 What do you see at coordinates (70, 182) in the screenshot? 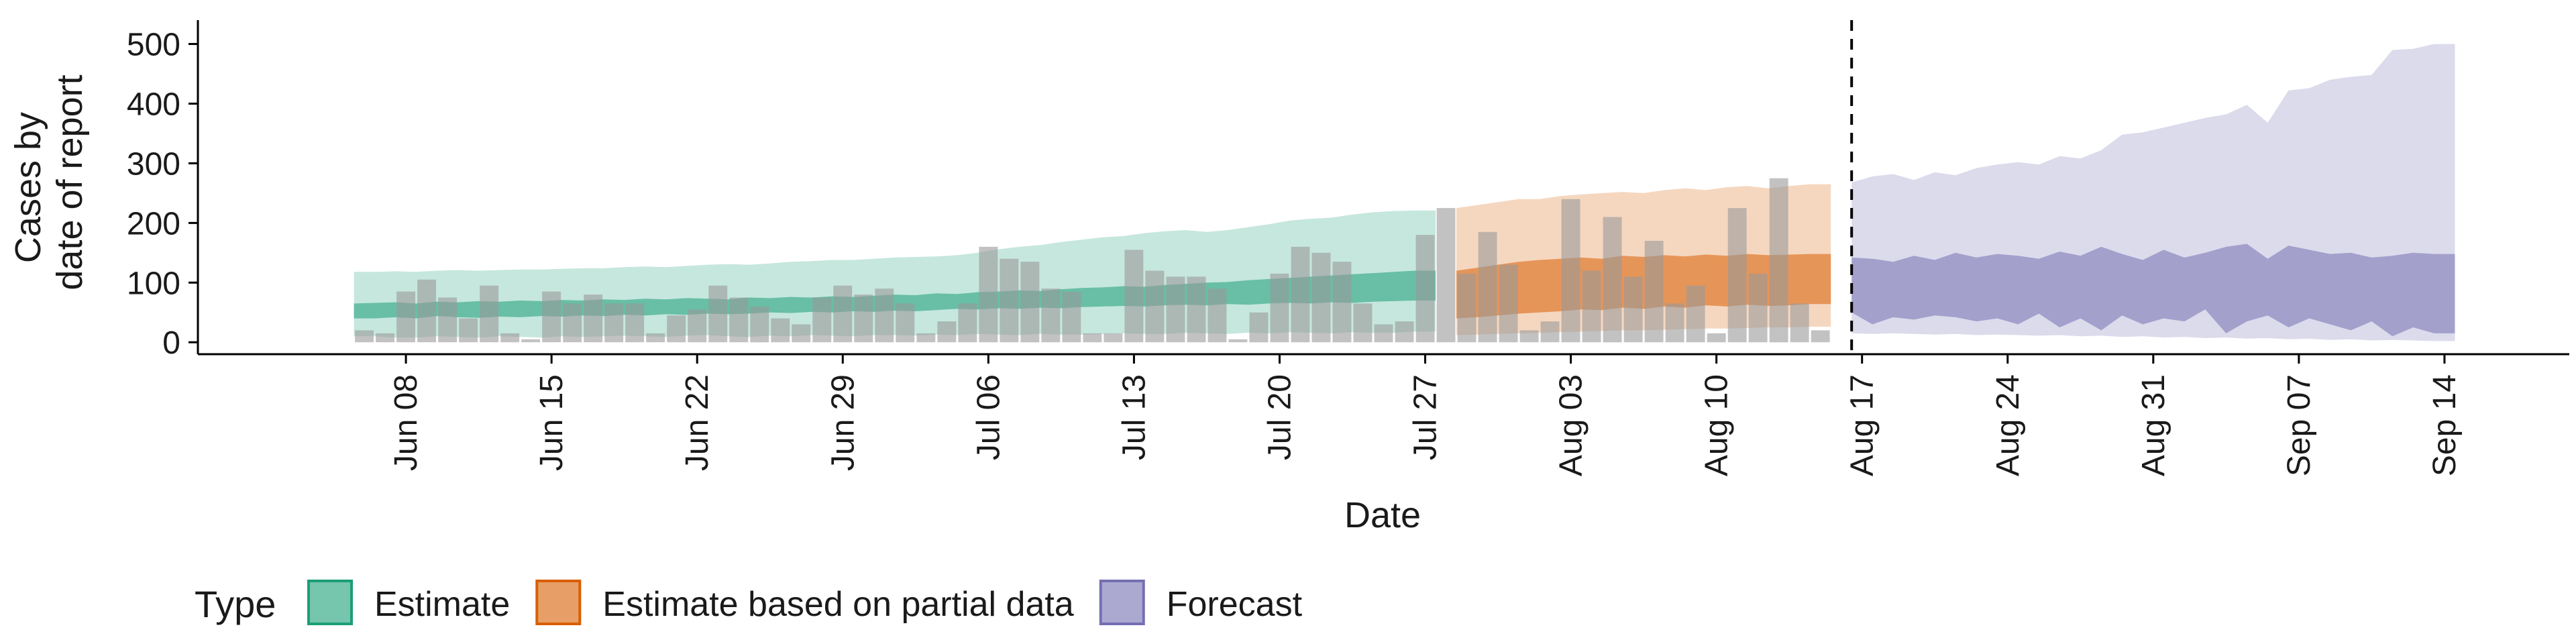
I see `y-axis-label-line-2: date of report` at bounding box center [70, 182].